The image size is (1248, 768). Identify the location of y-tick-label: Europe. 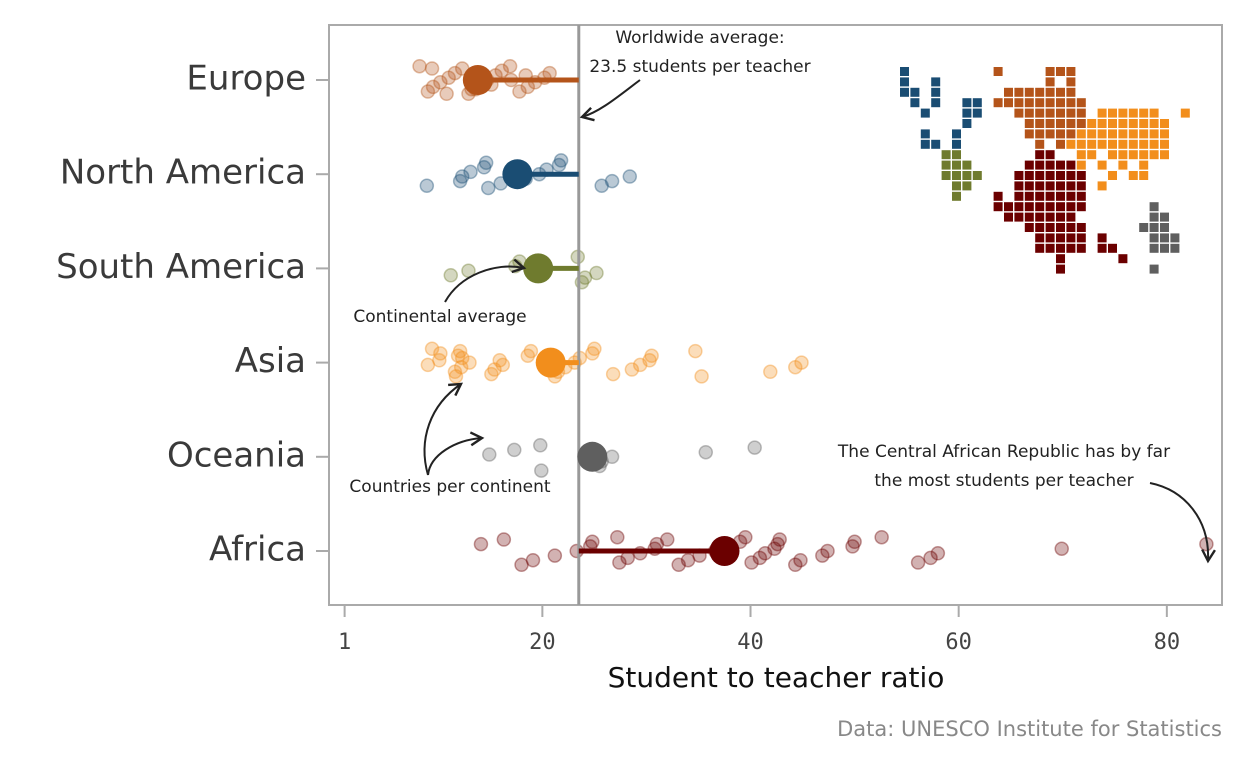
(246, 79).